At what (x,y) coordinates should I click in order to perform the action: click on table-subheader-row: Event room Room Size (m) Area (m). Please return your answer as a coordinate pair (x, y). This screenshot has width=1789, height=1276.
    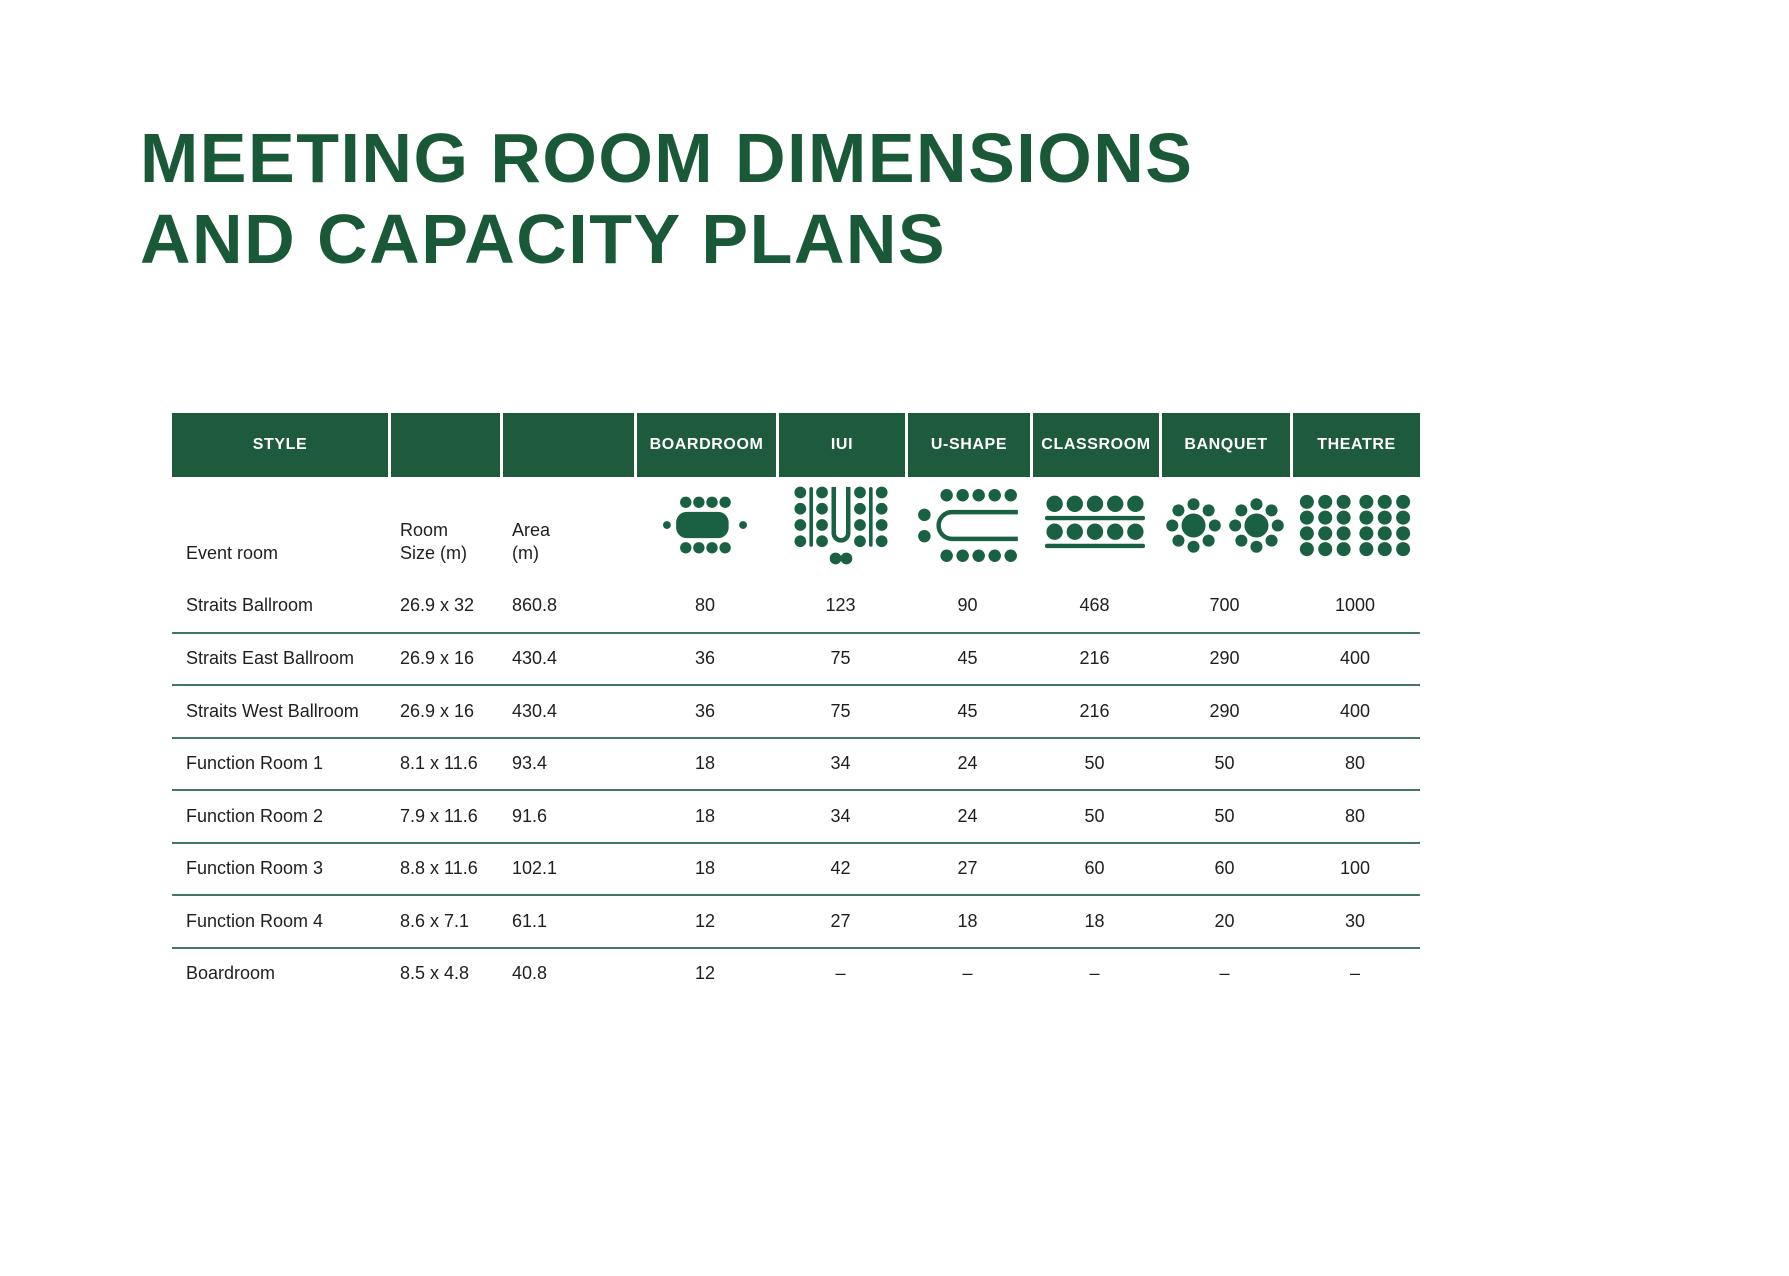
    Looking at the image, I should click on (796, 528).